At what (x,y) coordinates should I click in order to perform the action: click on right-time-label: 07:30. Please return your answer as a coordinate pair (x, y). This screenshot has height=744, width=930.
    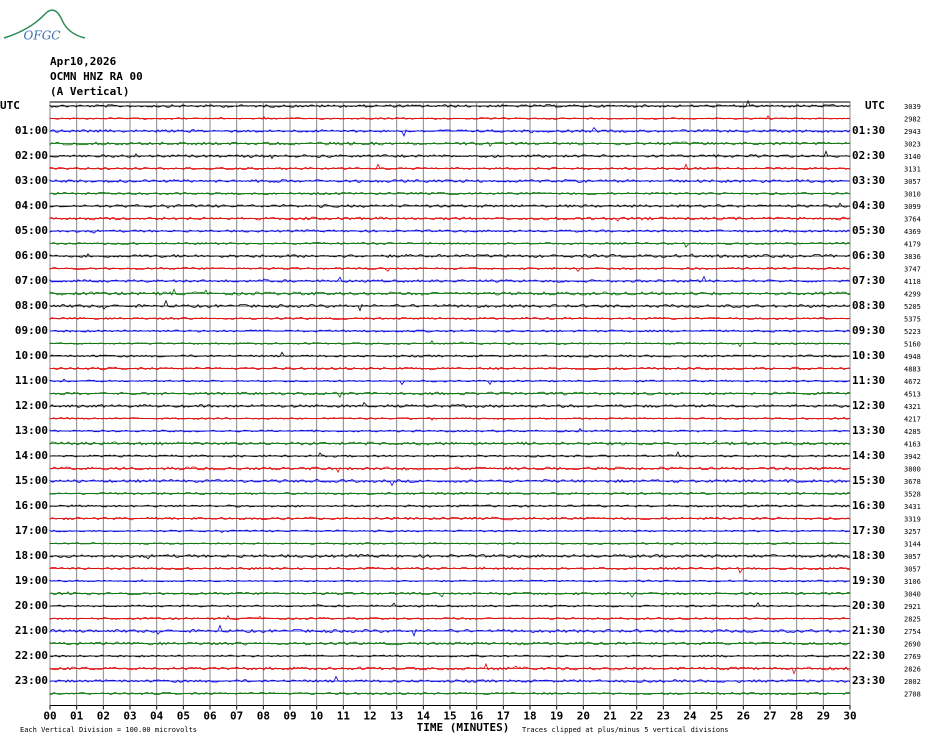
    Looking at the image, I should click on (868, 280).